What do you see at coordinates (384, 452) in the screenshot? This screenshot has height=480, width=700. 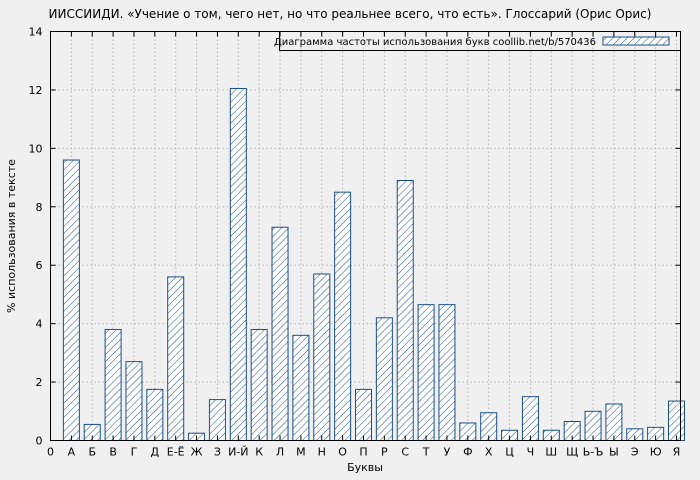 I see `x-tick-Р: Р` at bounding box center [384, 452].